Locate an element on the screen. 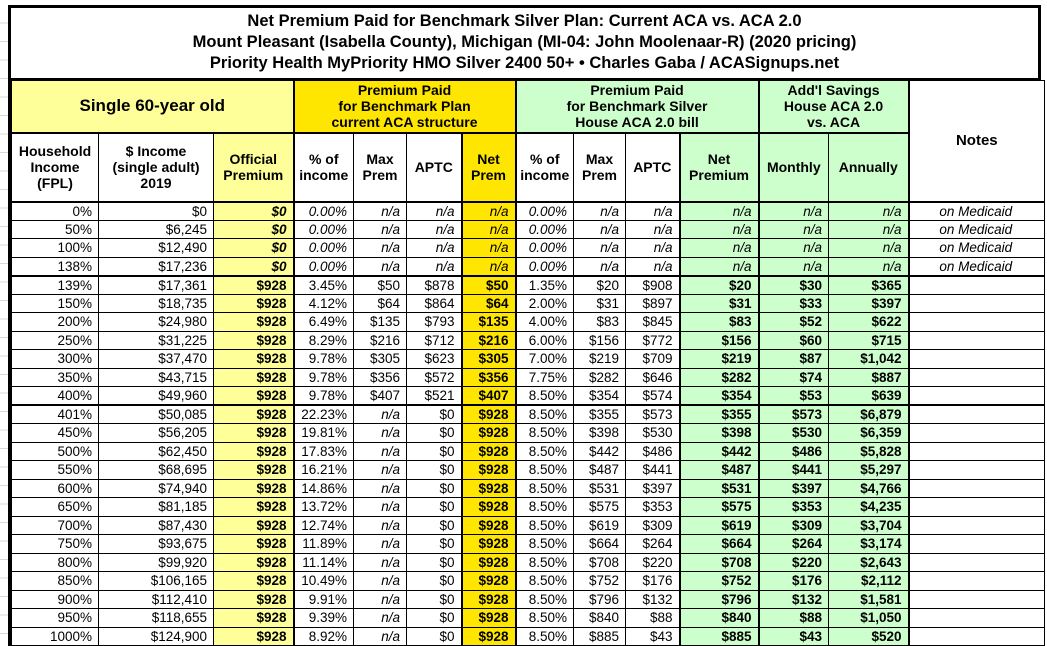  cell-aca-pct-income: 9.78% is located at coordinates (323, 377).